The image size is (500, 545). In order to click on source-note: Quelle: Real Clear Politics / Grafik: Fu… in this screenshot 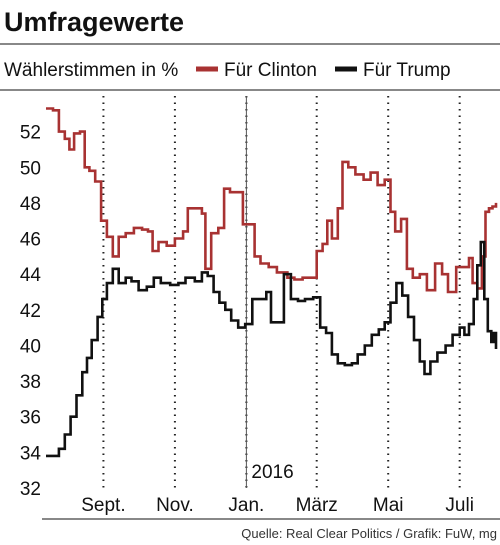, I will do `click(369, 533)`.